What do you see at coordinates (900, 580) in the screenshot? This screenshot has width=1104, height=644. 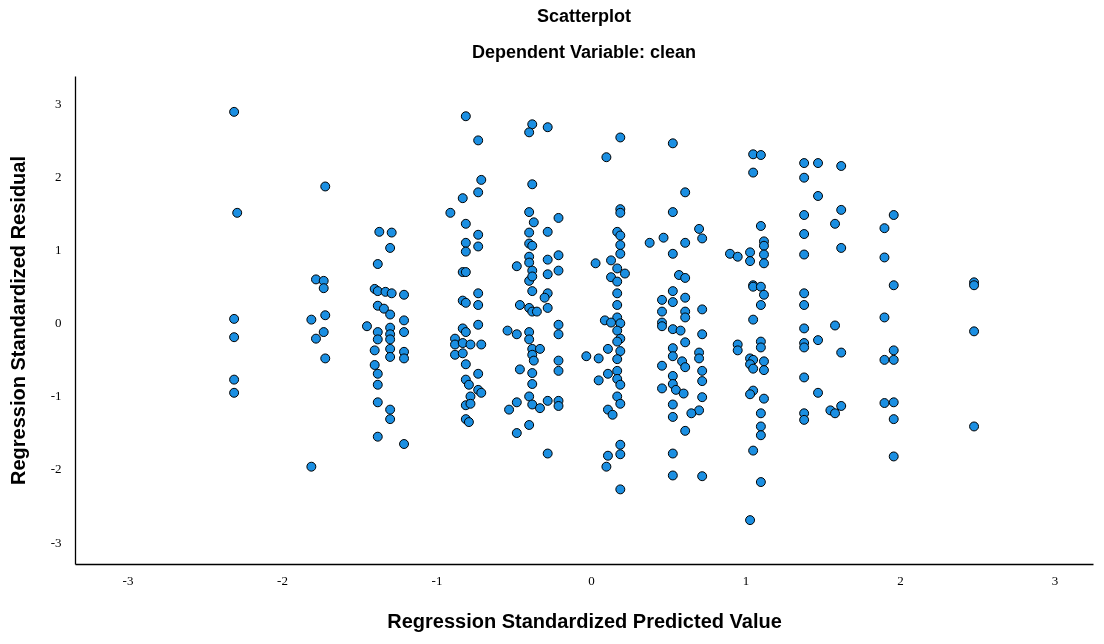 I see `x-tick-label: 2` at bounding box center [900, 580].